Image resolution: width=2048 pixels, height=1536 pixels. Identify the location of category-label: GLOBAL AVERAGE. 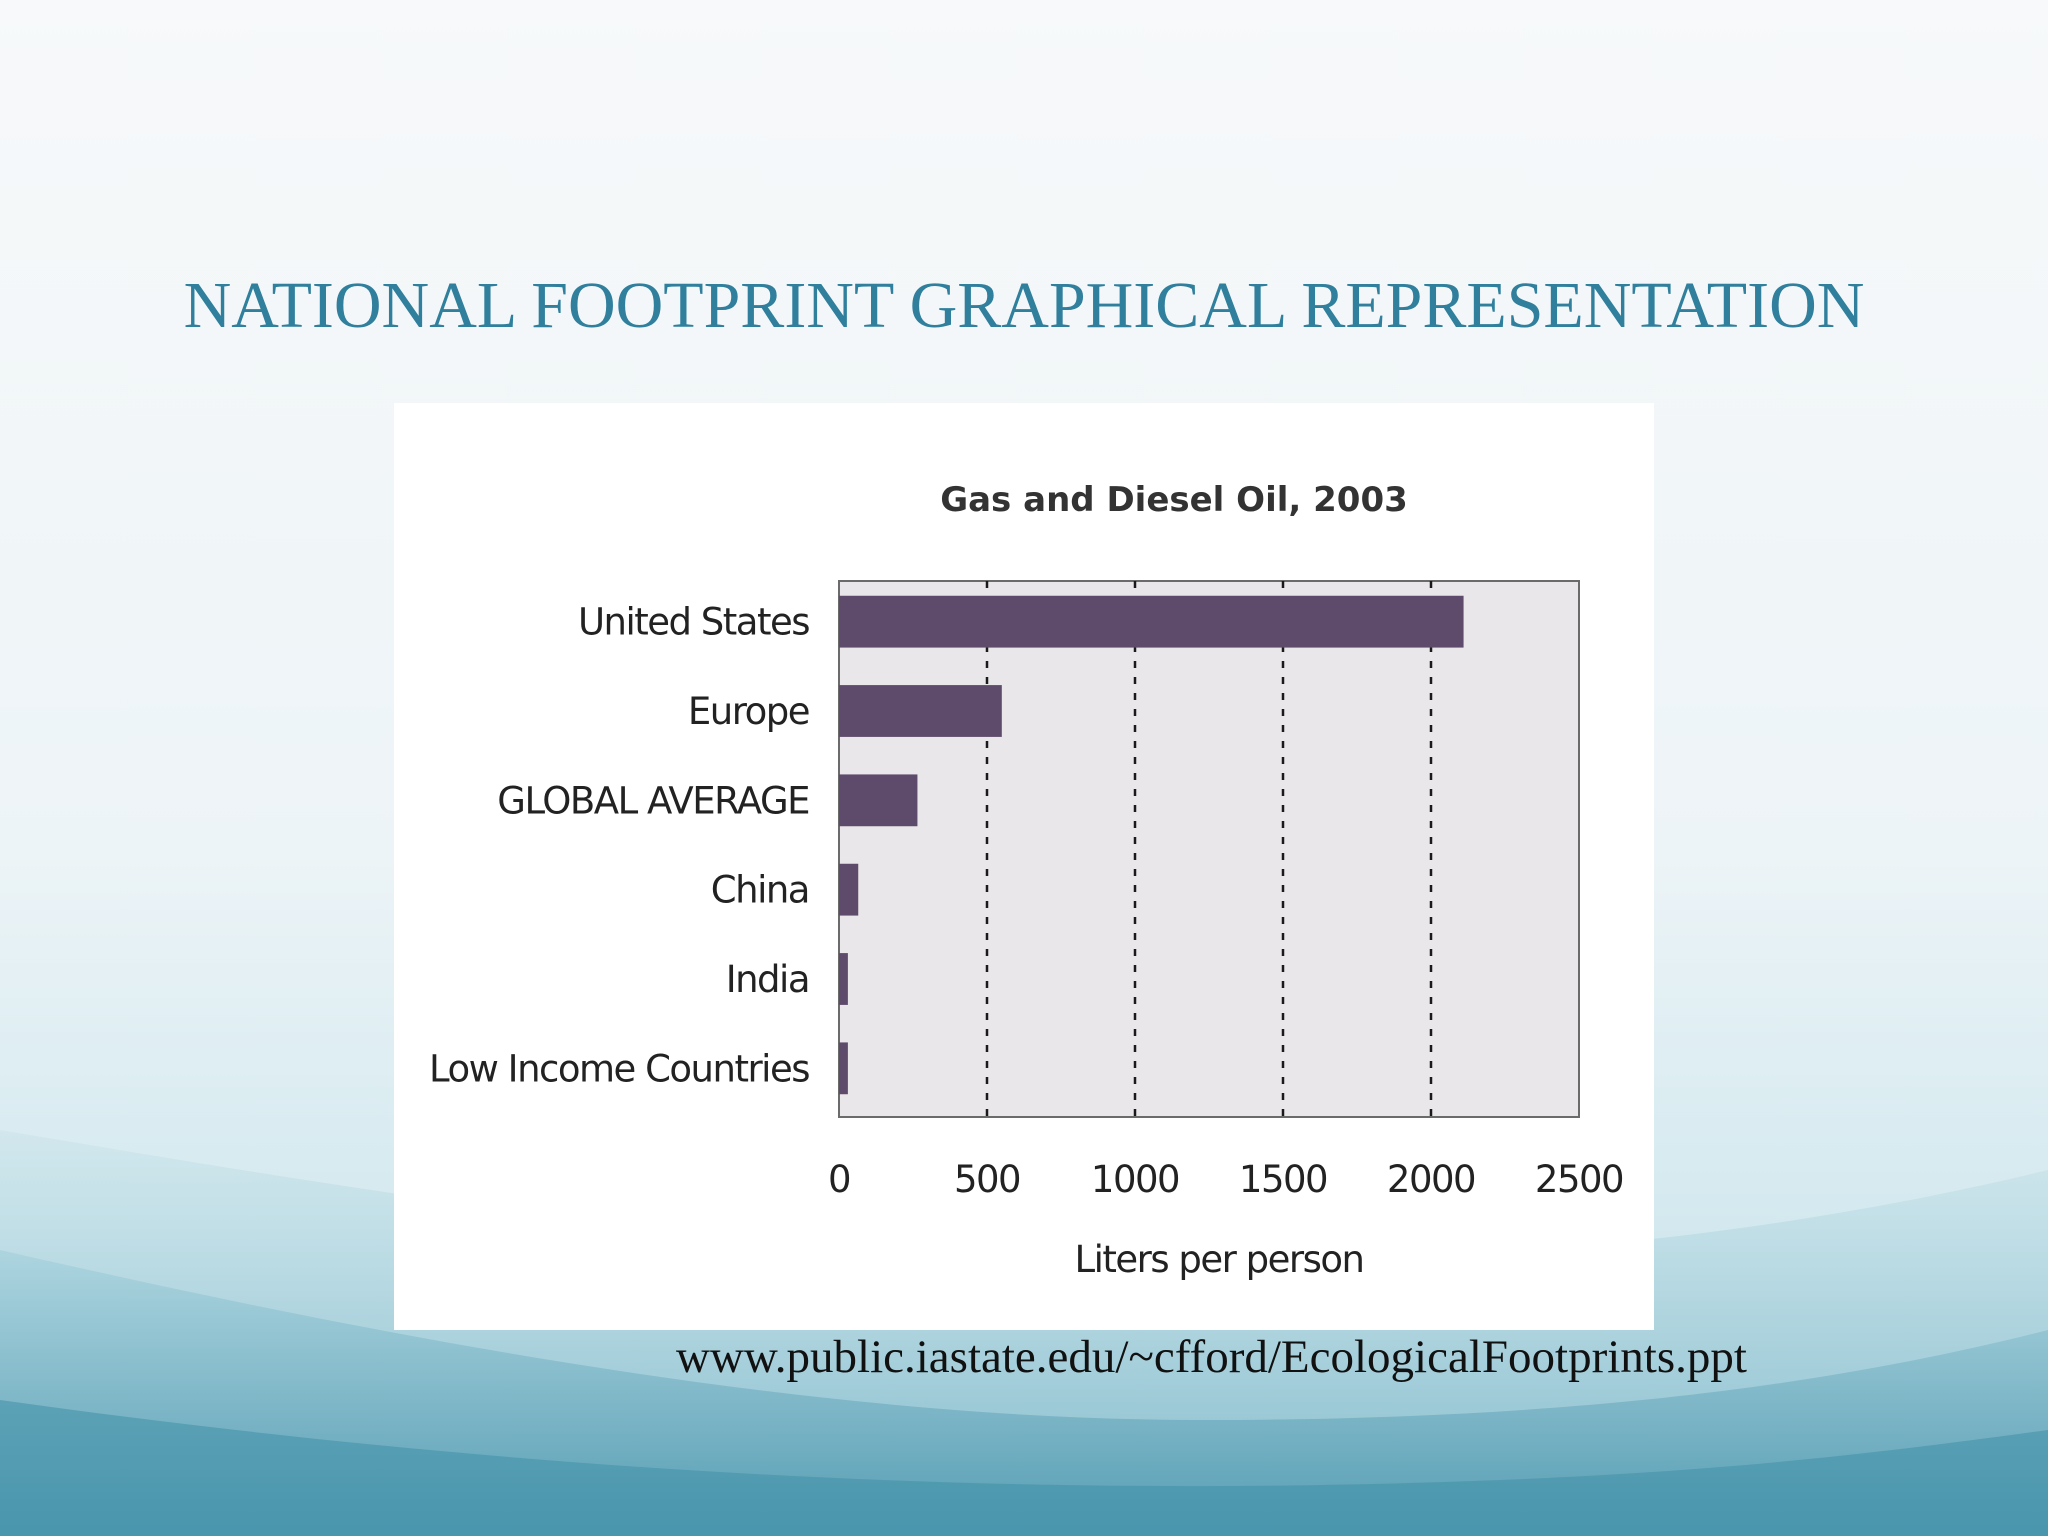
(653, 800).